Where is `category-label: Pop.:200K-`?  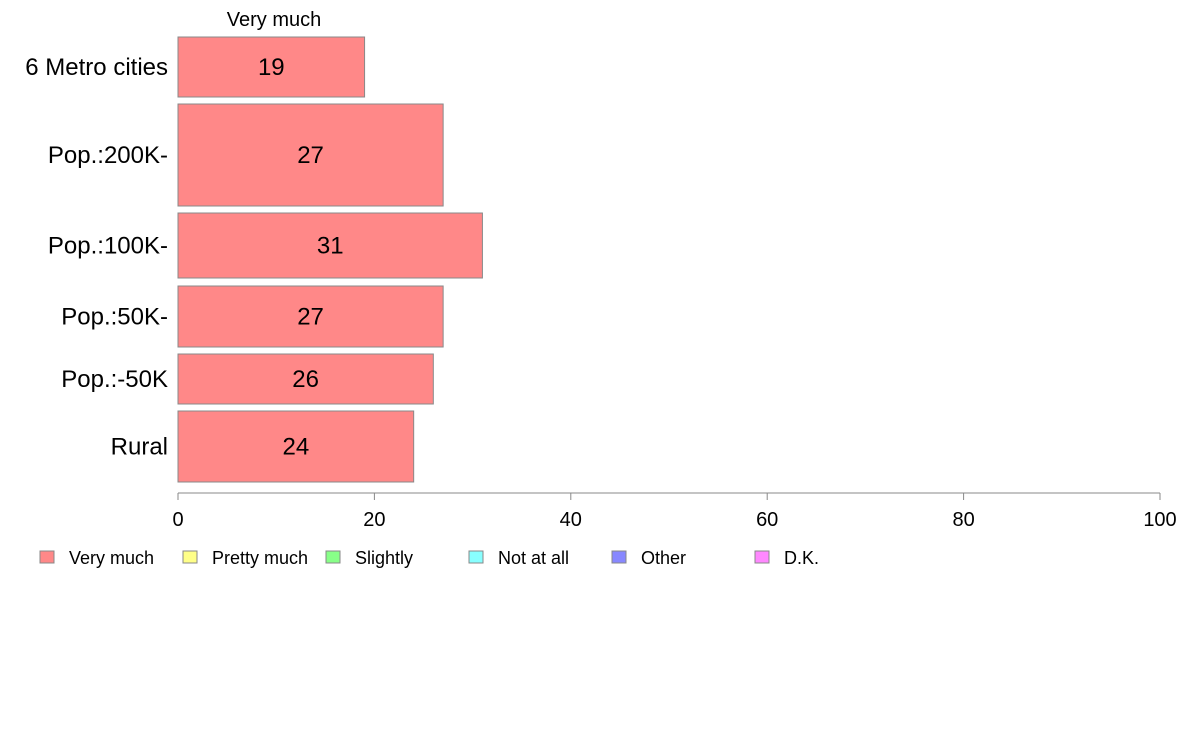 category-label: Pop.:200K- is located at coordinates (108, 155).